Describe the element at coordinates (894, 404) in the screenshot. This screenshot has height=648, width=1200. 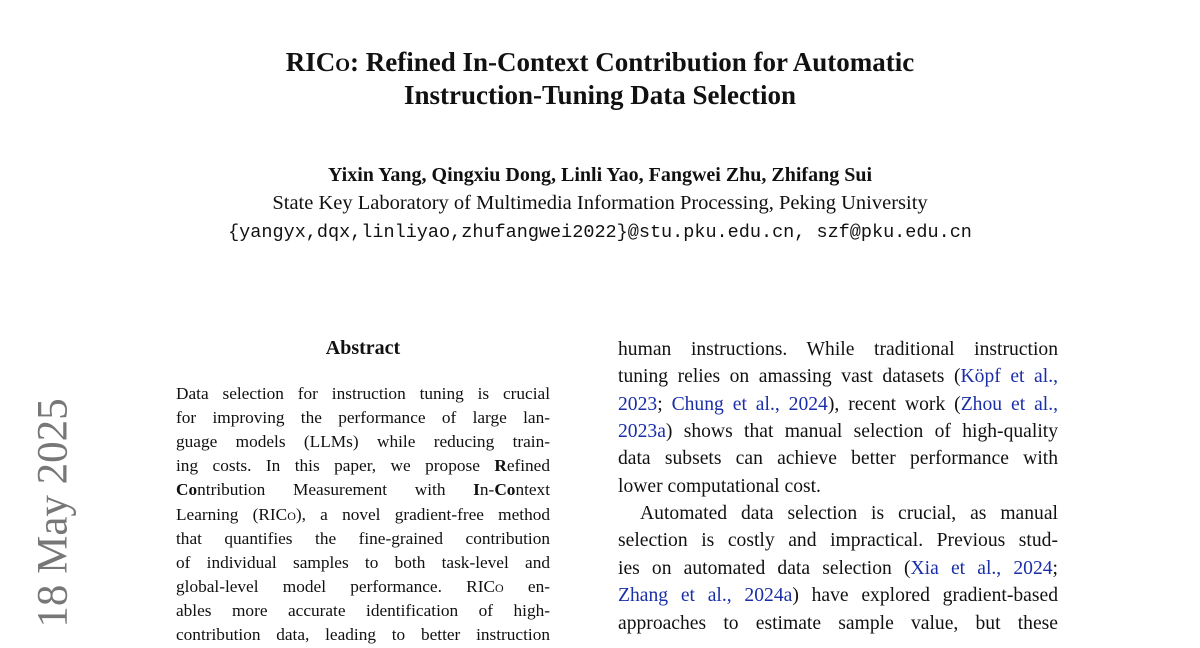
I see `text-span: ), recent work (` at that location.